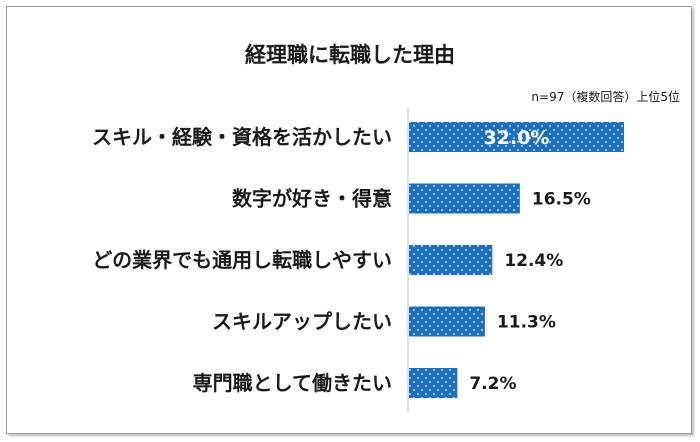  What do you see at coordinates (605, 96) in the screenshot?
I see `sample-note: n=97（複数回答）上位5位` at bounding box center [605, 96].